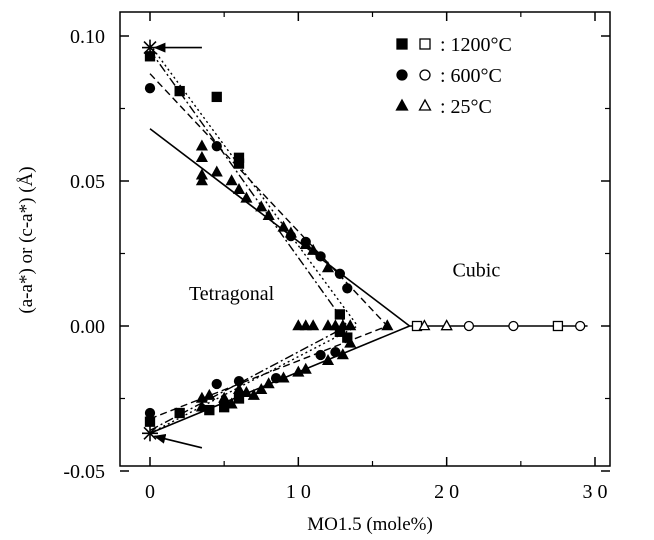 The image size is (654, 540). Describe the element at coordinates (595, 492) in the screenshot. I see `x-tick-label: 3 0` at that location.